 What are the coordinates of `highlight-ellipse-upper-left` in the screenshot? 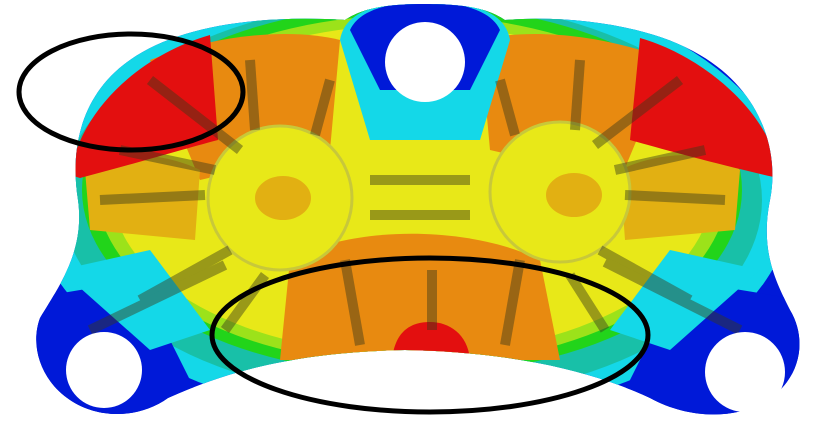 It's located at (131, 92).